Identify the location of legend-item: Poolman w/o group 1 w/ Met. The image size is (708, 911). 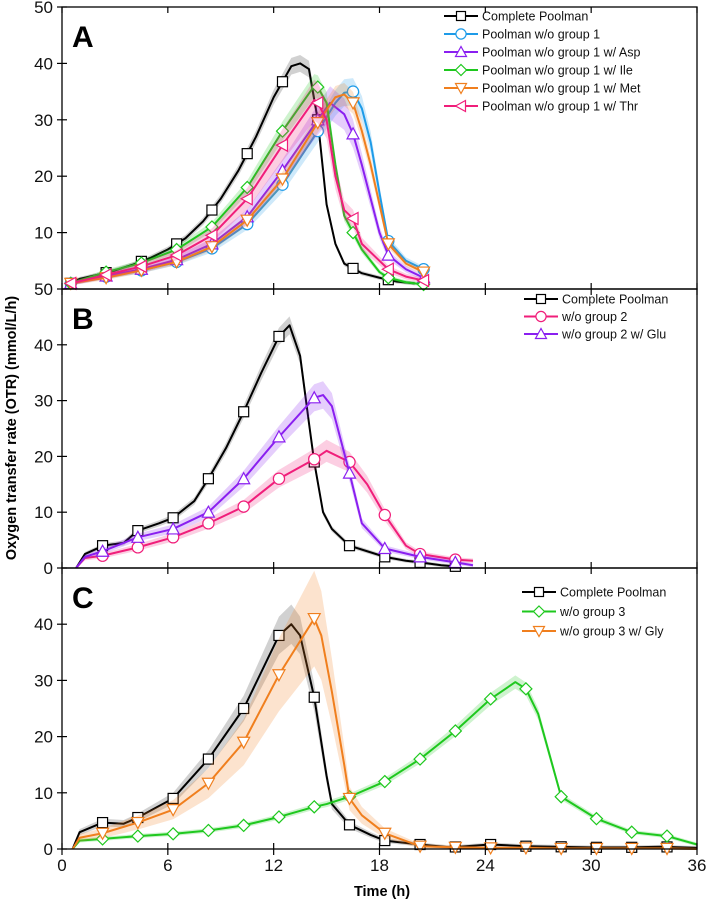
(542, 89).